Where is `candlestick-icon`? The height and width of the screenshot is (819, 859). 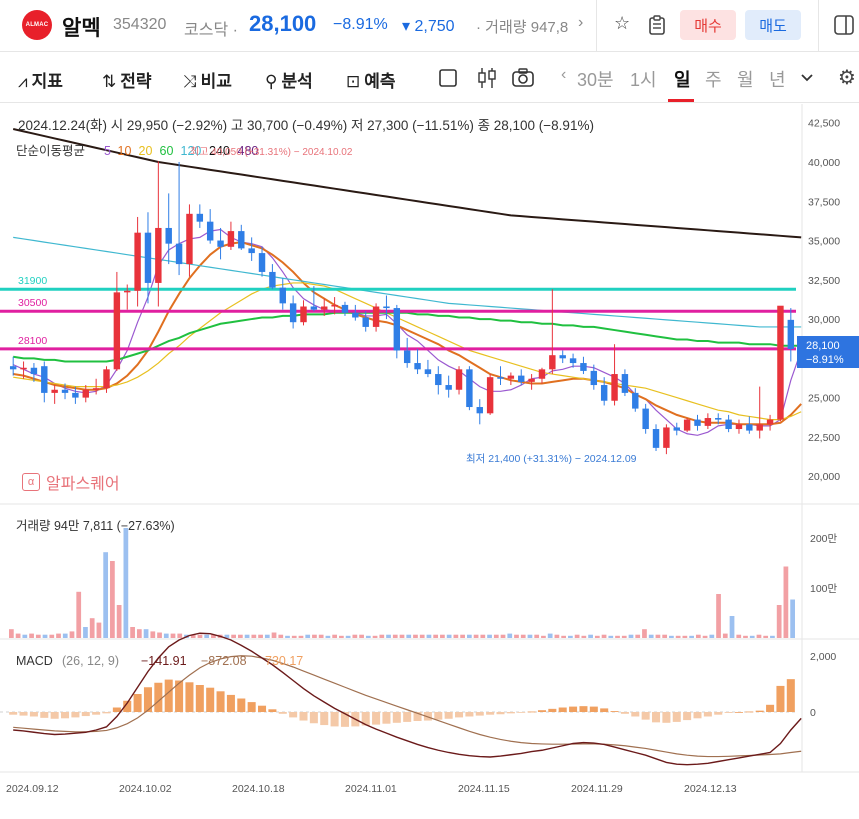 candlestick-icon is located at coordinates (487, 78).